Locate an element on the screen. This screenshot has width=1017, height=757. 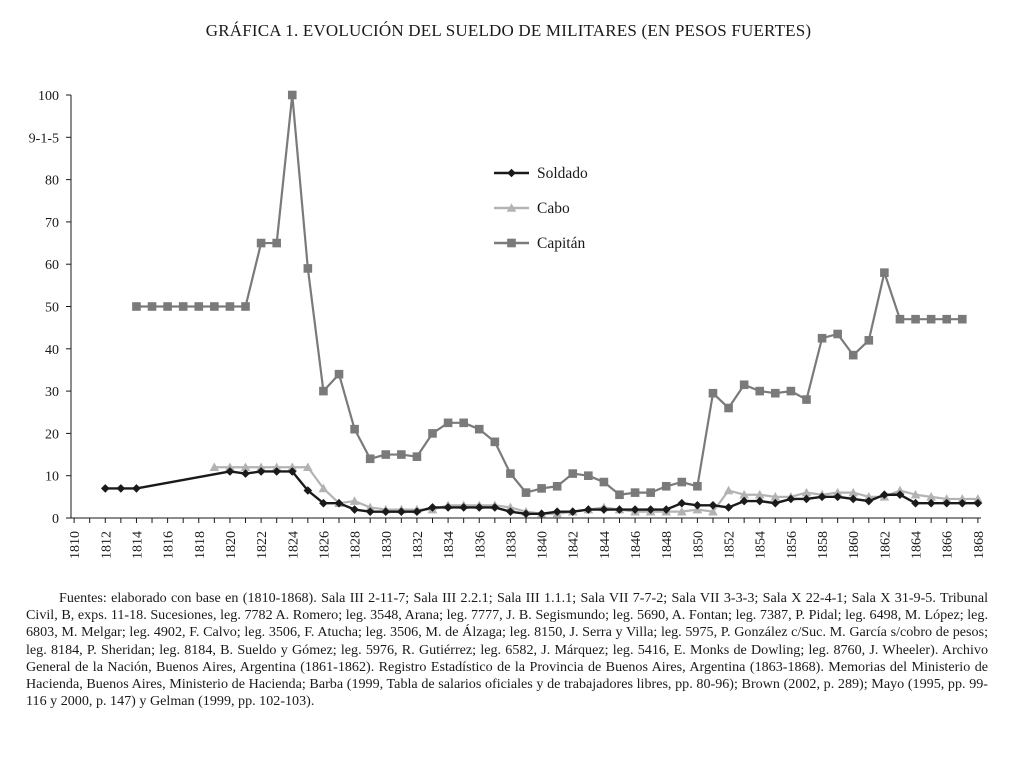
x-tick-label: 1848 is located at coordinates (667, 545).